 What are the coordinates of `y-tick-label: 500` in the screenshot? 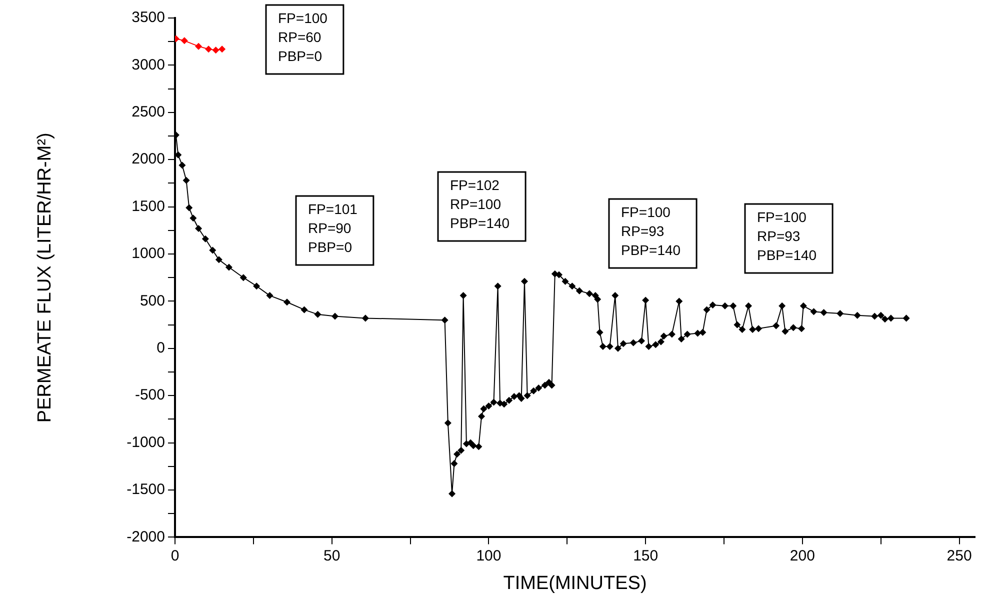 It's located at (152, 301).